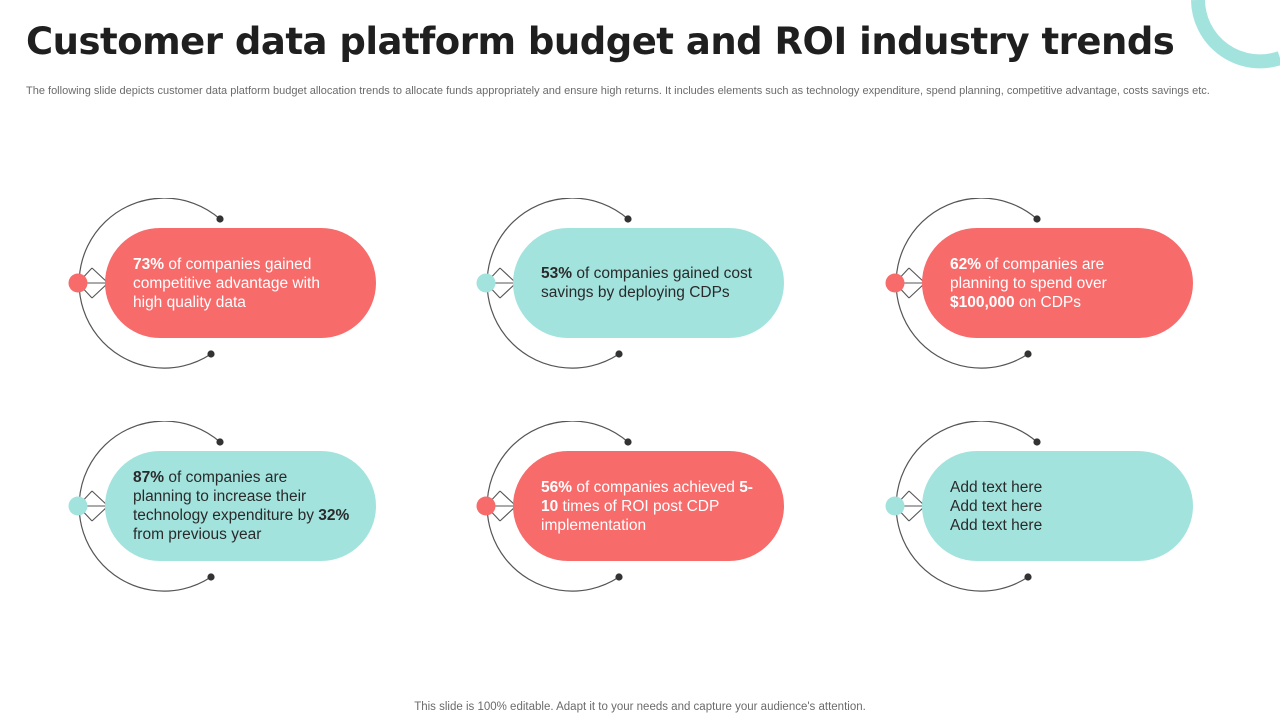  I want to click on stat-highlight: 73%, so click(149, 264).